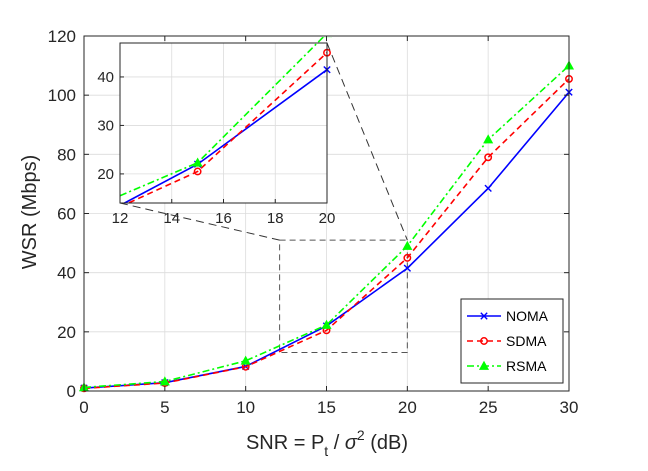 This screenshot has width=648, height=471. I want to click on legend-item-rsma: RSMA, so click(507, 366).